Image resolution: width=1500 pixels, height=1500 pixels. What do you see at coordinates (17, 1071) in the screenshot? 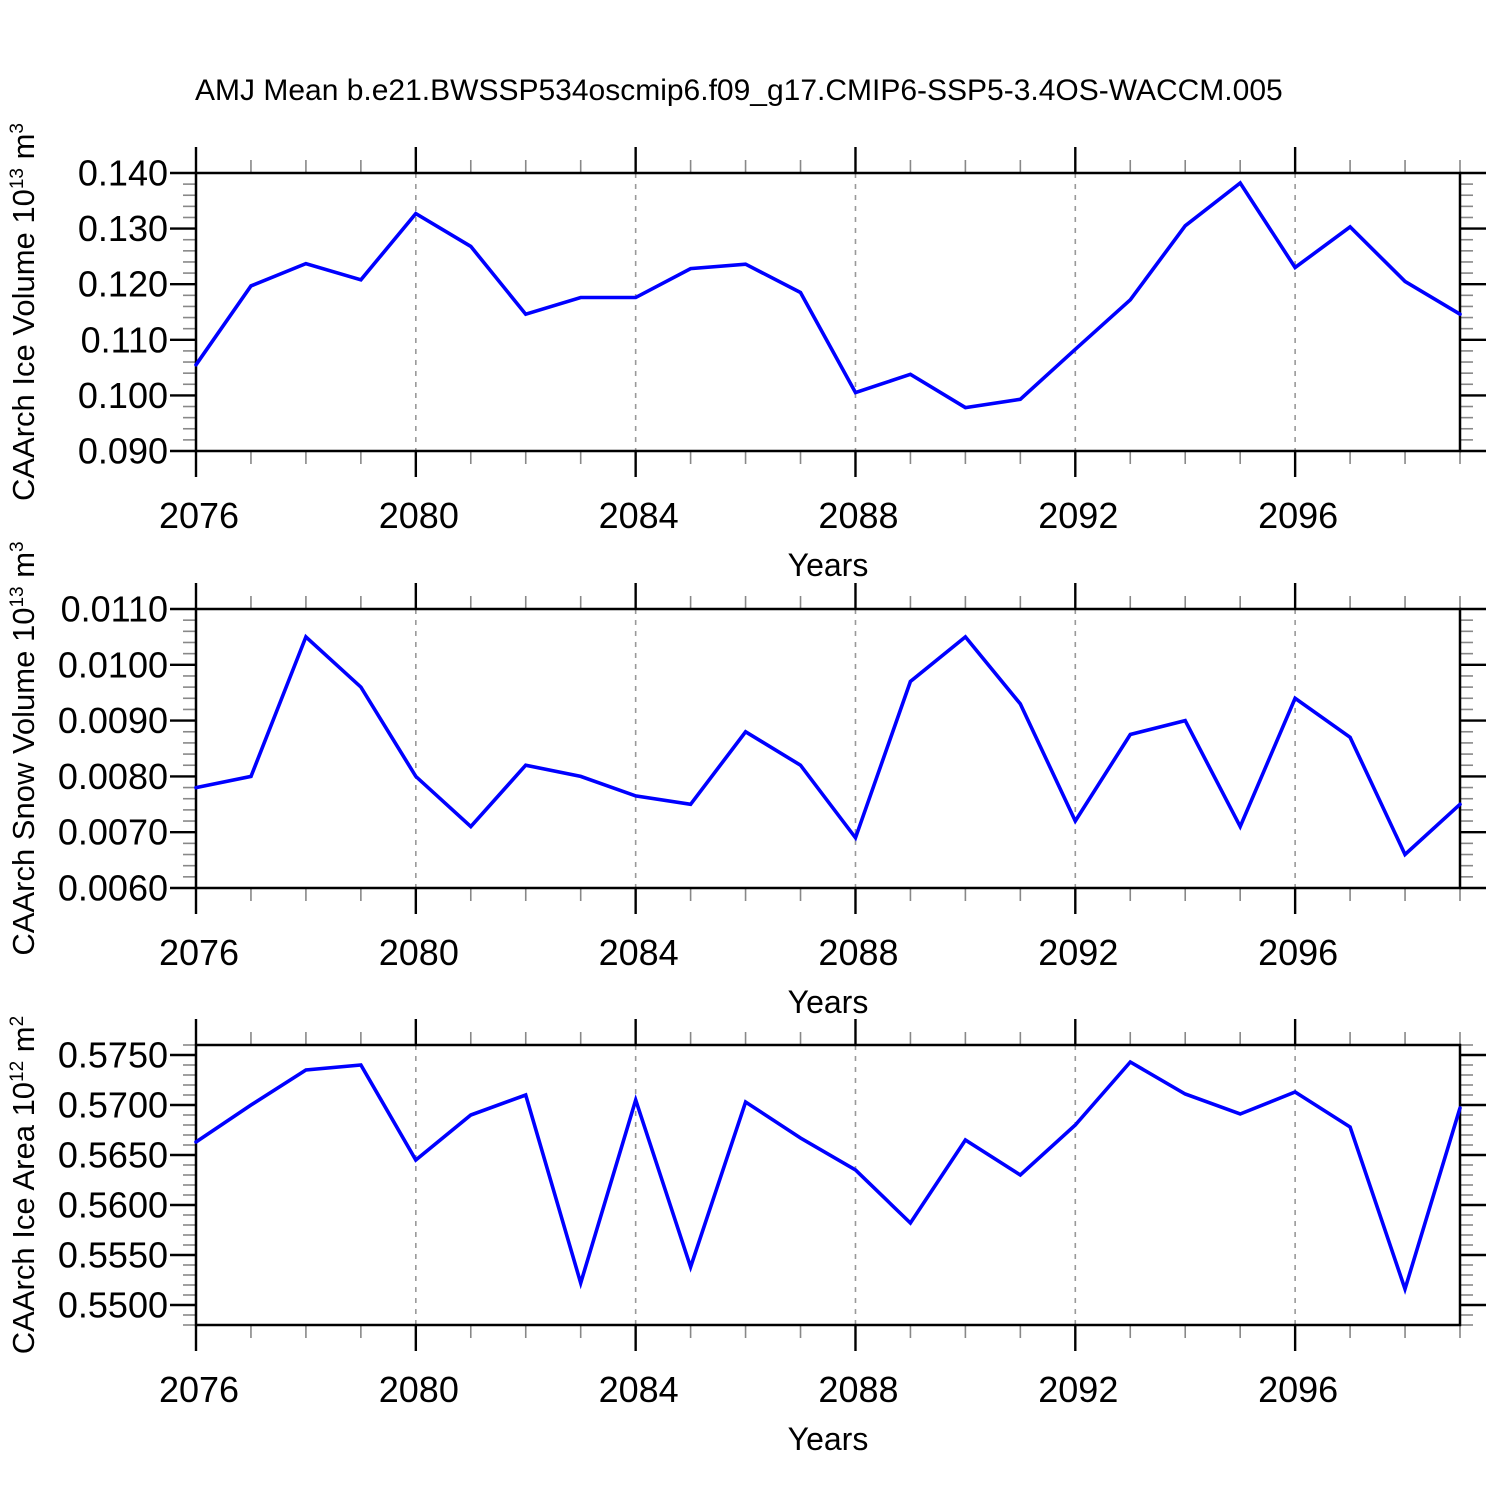
I see `y-axis-title-superscript: 12` at bounding box center [17, 1071].